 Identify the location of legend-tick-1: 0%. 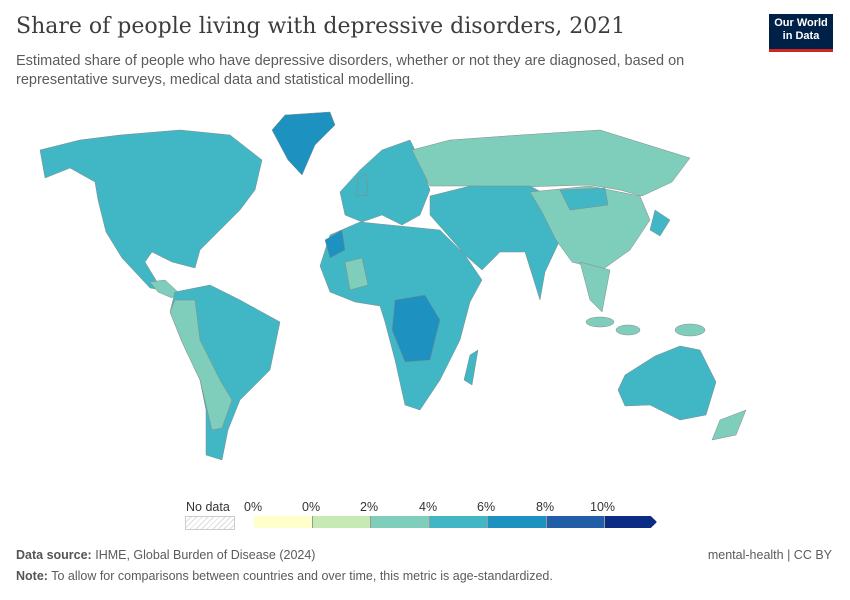
(311, 507).